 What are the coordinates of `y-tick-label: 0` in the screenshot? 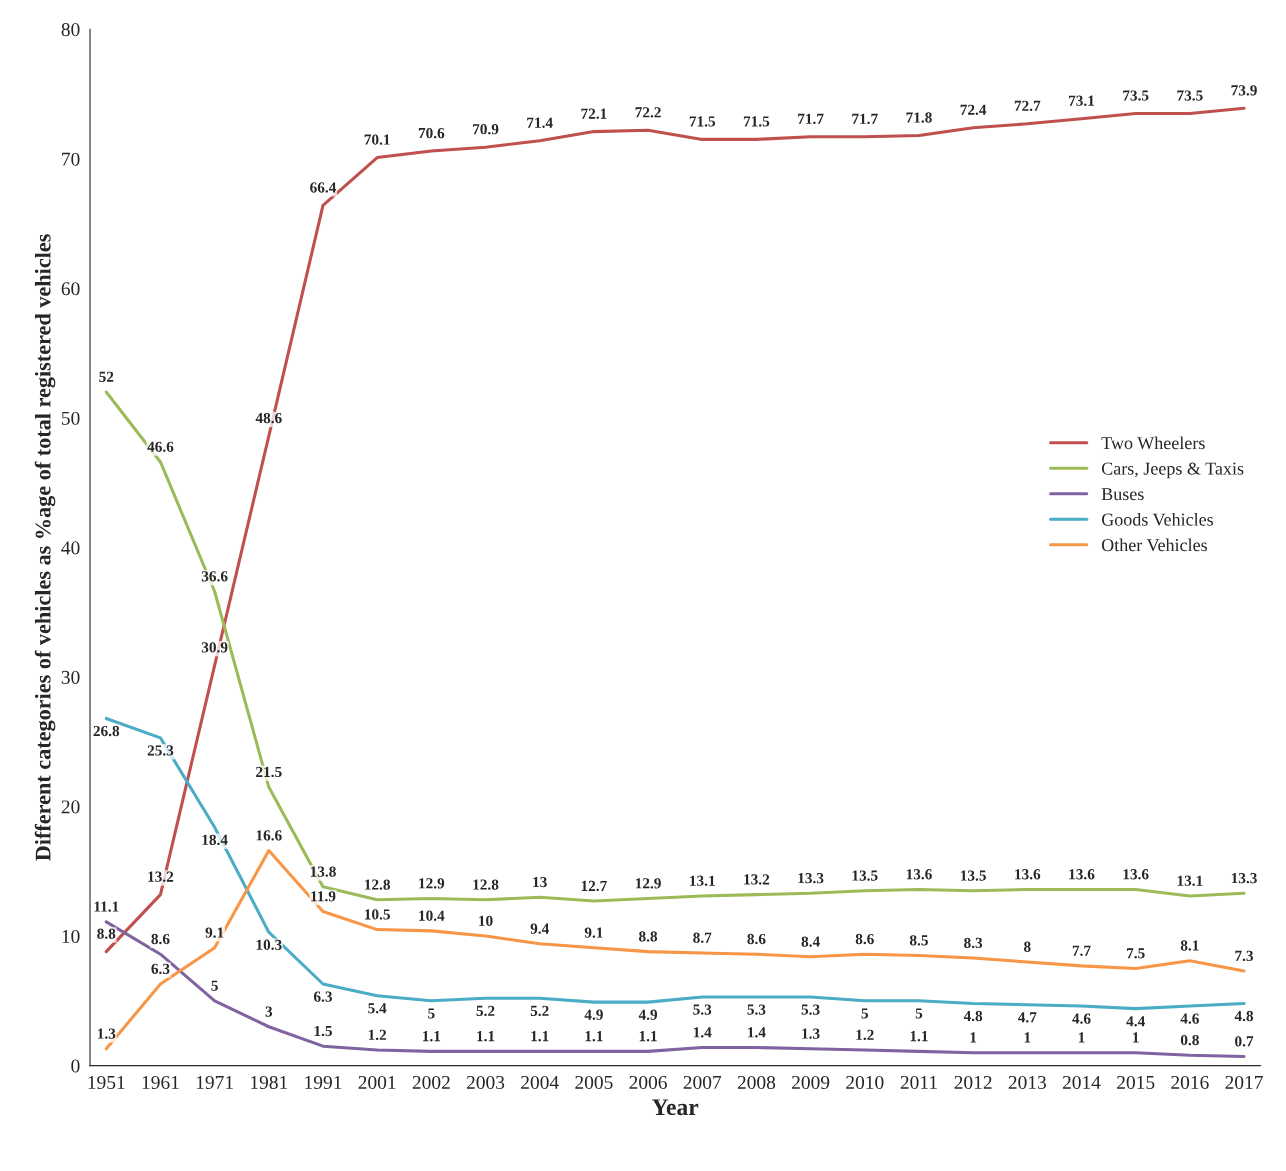 It's located at (75, 1066).